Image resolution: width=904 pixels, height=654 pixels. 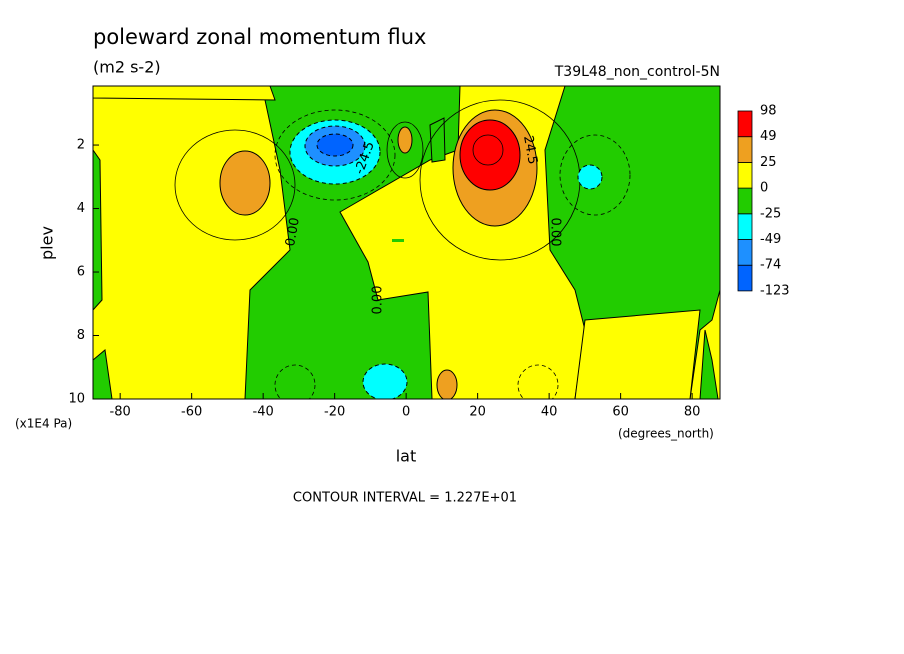 I want to click on y-axis-label: plev, so click(x=47, y=243).